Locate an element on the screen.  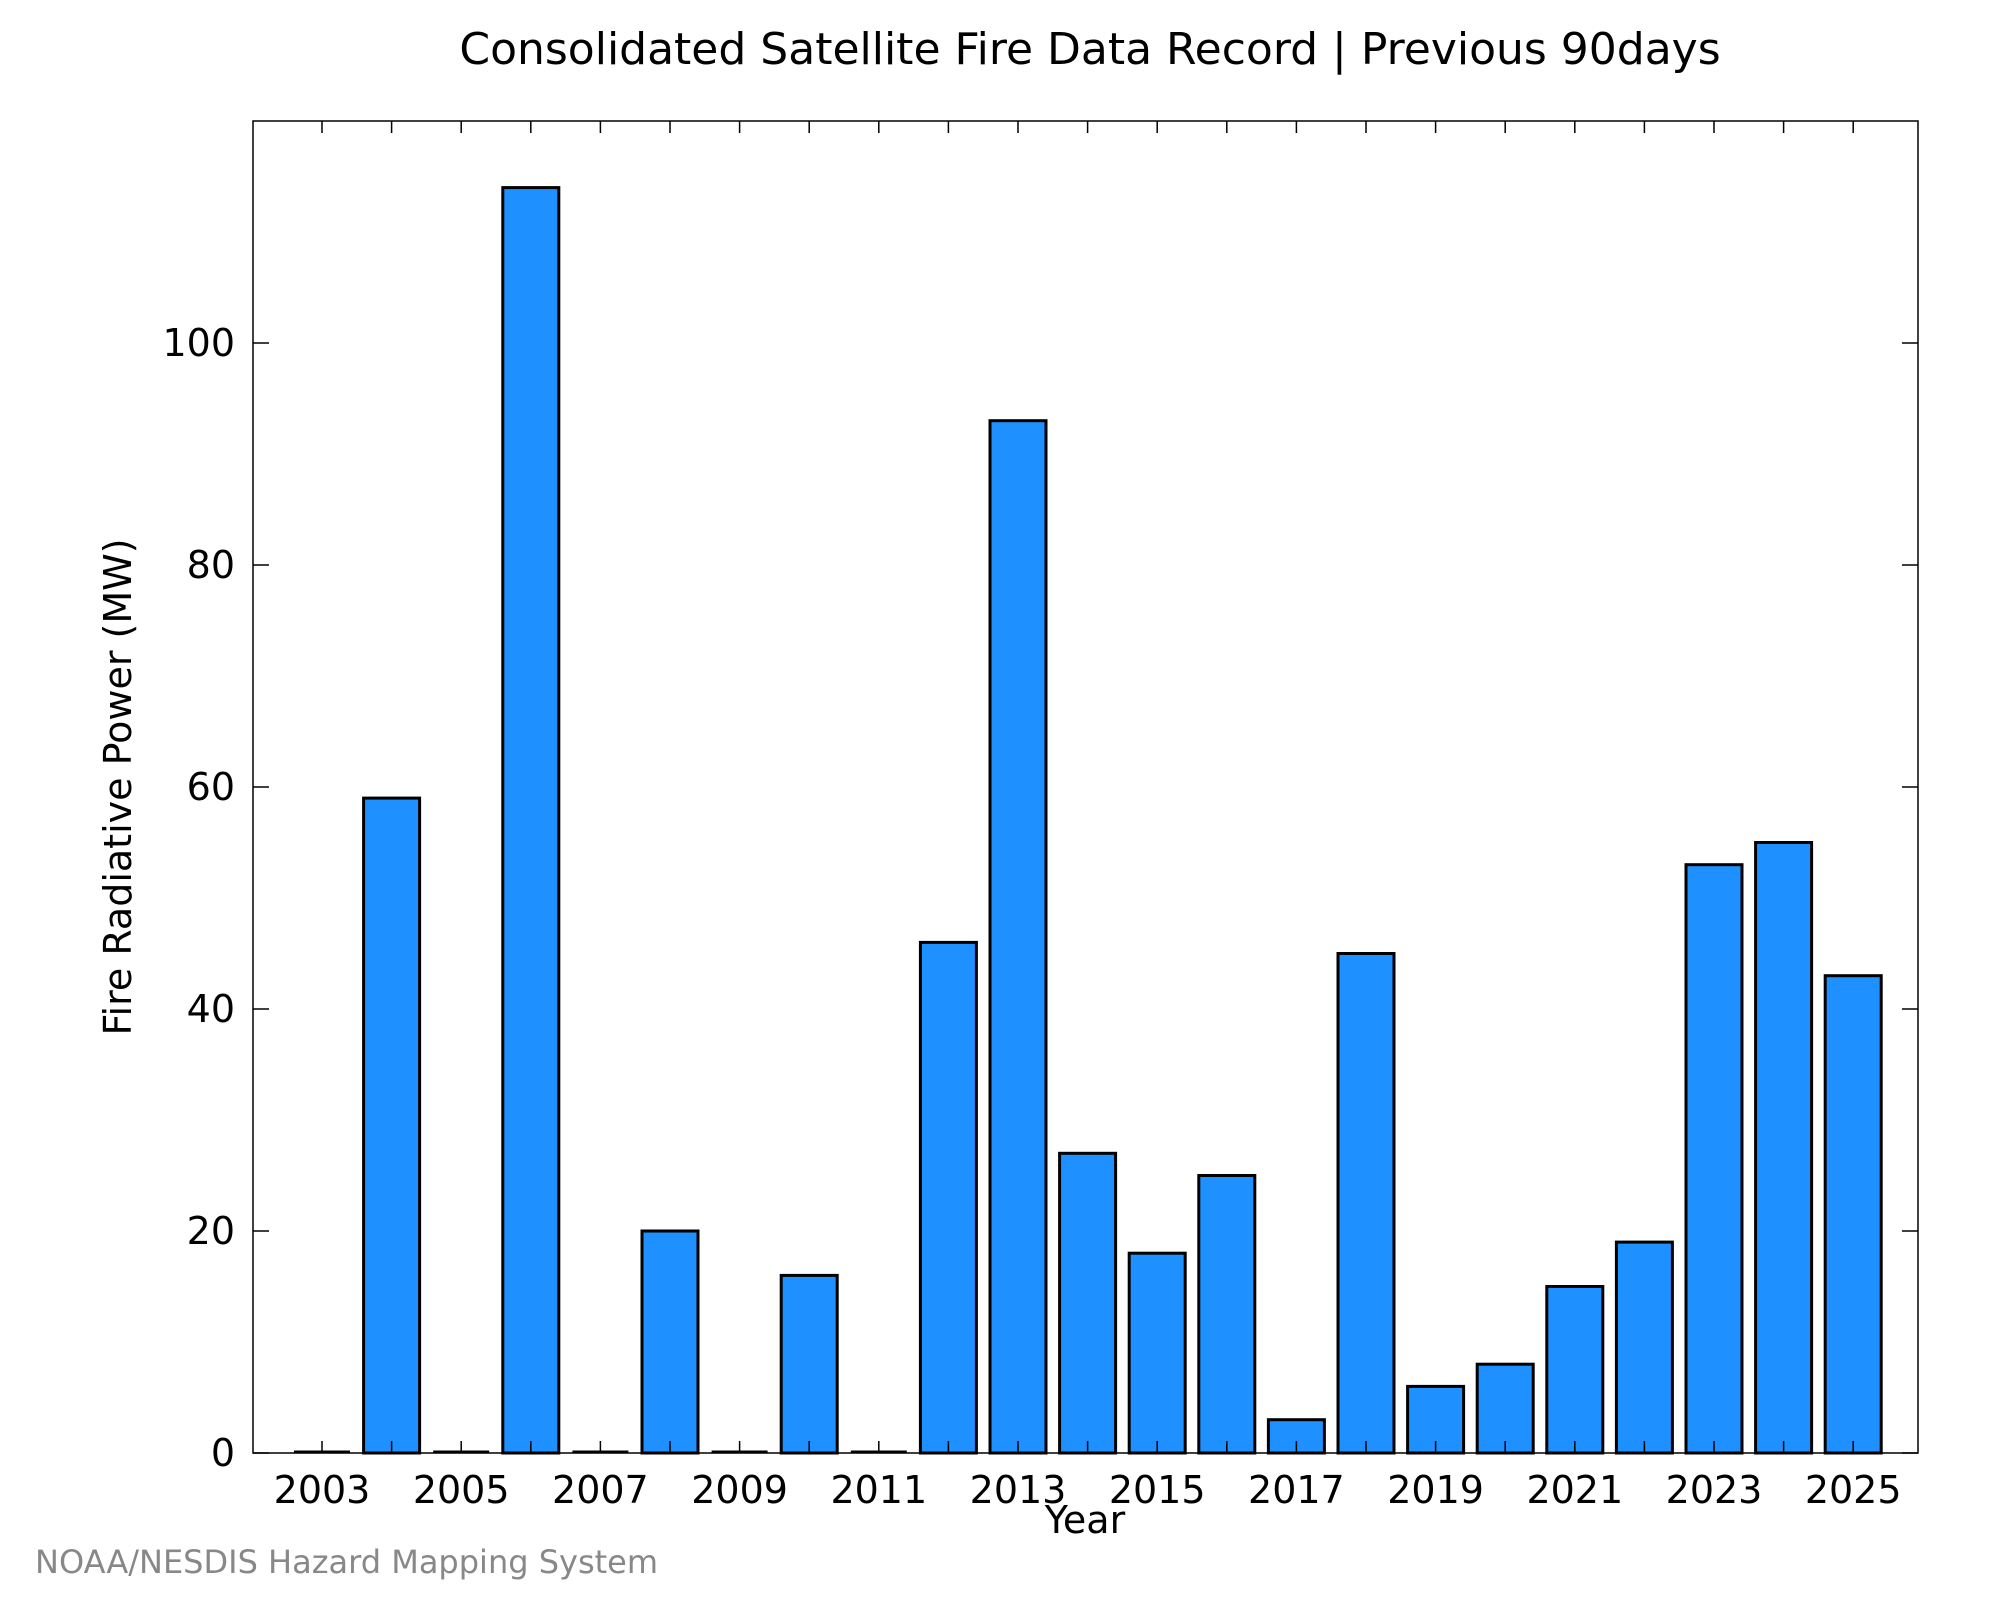
y-tick-label-0: 0 is located at coordinates (223, 1453).